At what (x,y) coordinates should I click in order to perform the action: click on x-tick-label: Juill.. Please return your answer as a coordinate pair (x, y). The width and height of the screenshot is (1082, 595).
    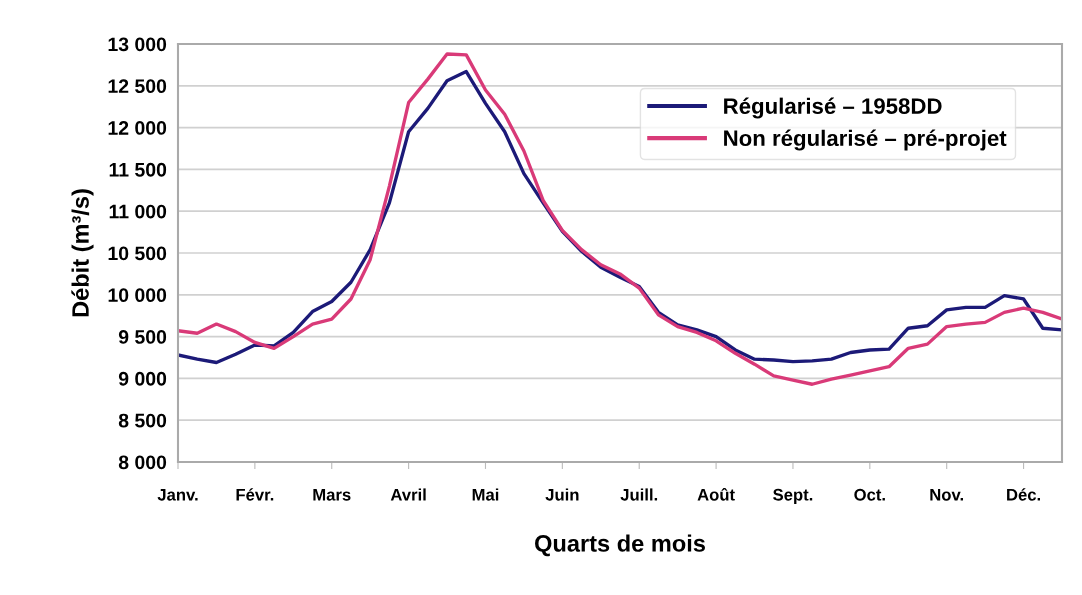
    Looking at the image, I should click on (639, 494).